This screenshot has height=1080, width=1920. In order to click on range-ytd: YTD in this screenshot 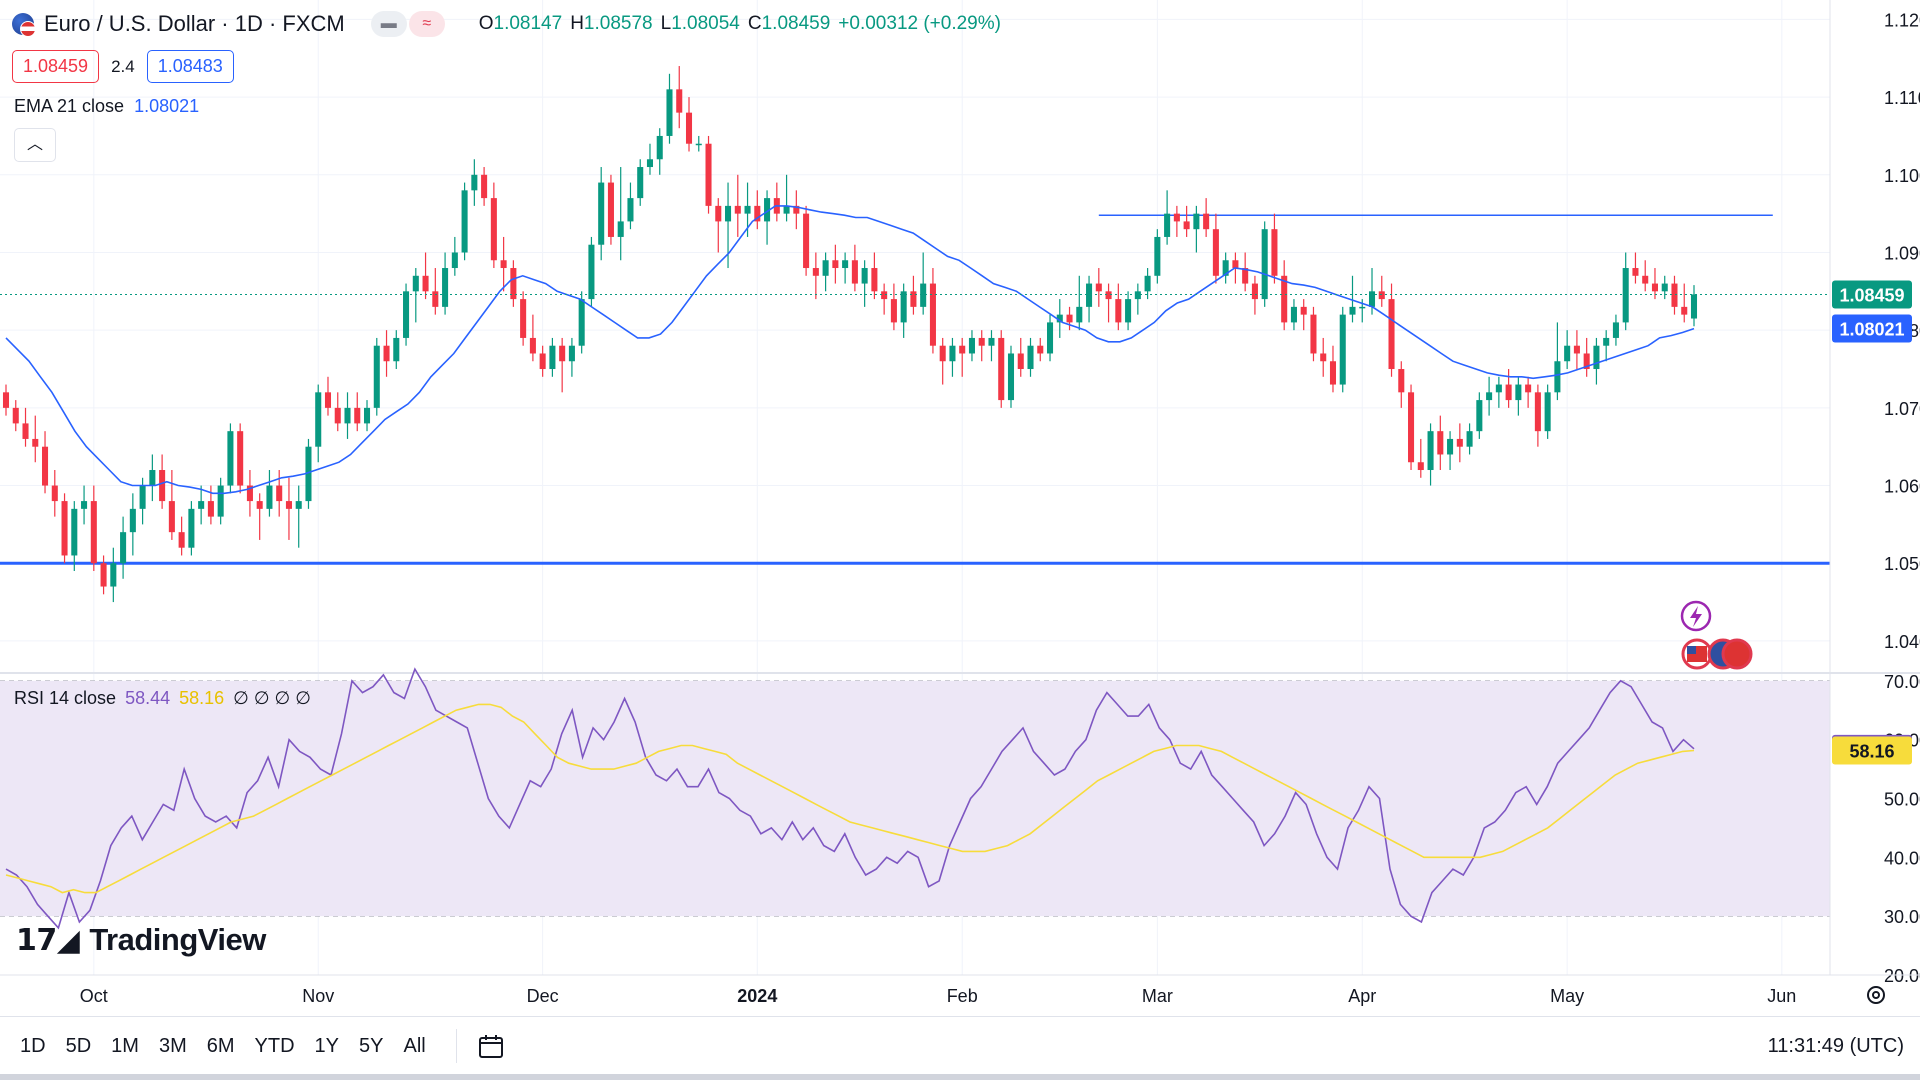, I will do `click(274, 1045)`.